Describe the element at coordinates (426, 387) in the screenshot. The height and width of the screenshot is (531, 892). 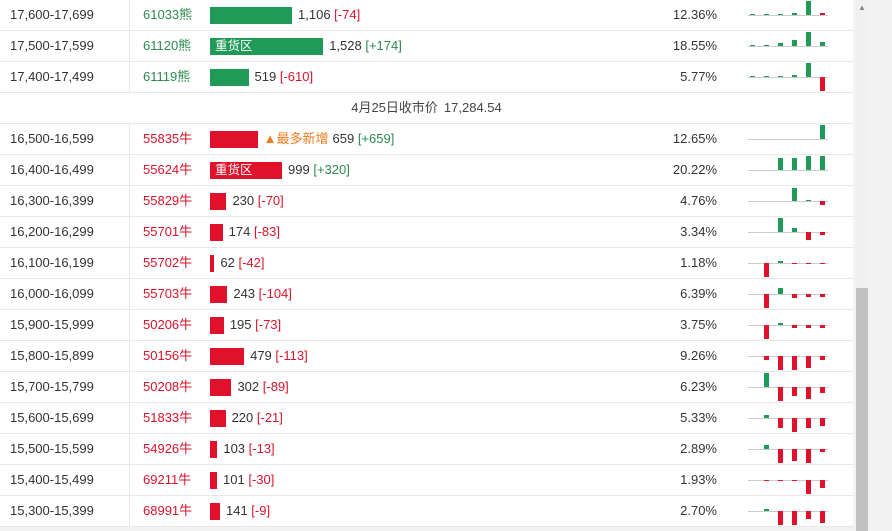
I see `table-row: 15,700-15,799 50208牛 302 [-89] 6.23%` at that location.